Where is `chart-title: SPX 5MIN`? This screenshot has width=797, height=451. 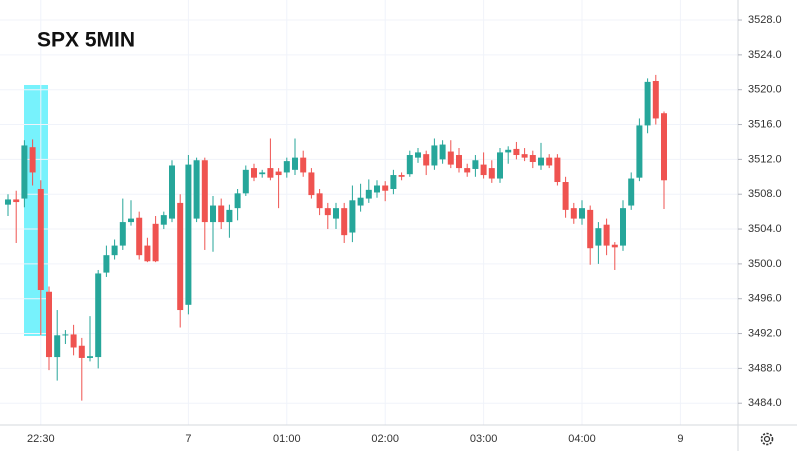 chart-title: SPX 5MIN is located at coordinates (86, 40).